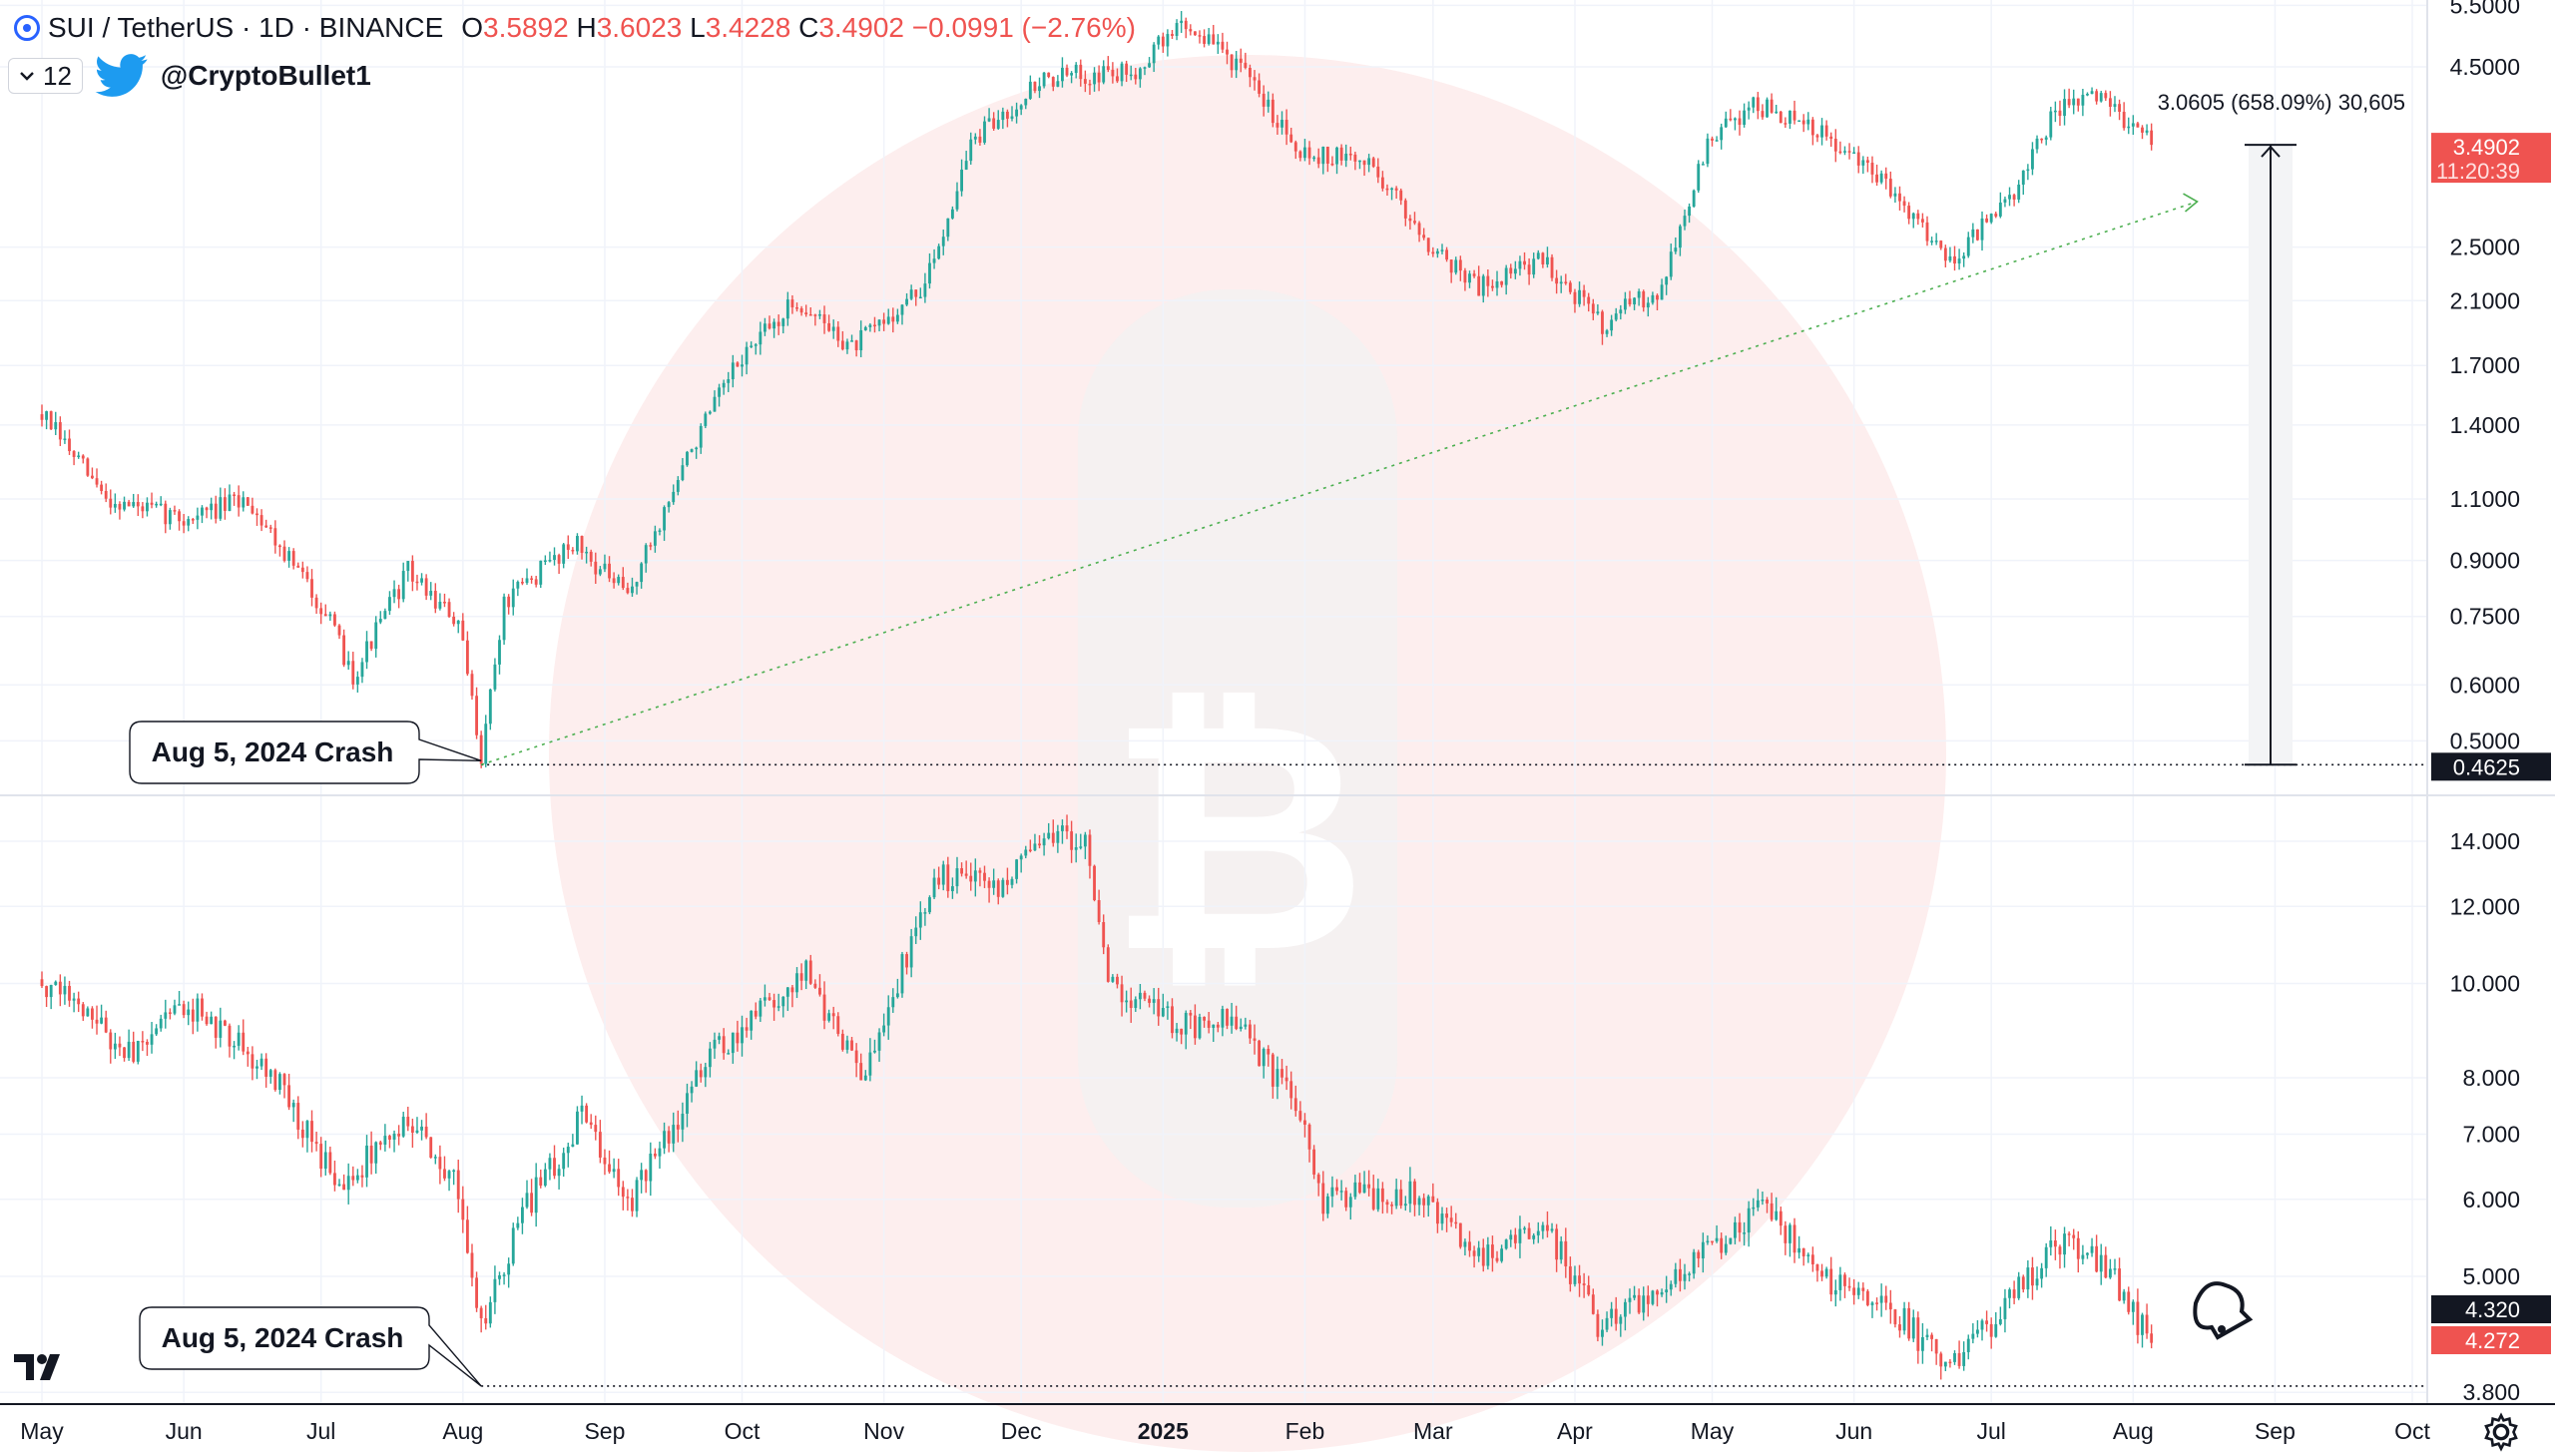  I want to click on last-price-tag, so click(2491, 158).